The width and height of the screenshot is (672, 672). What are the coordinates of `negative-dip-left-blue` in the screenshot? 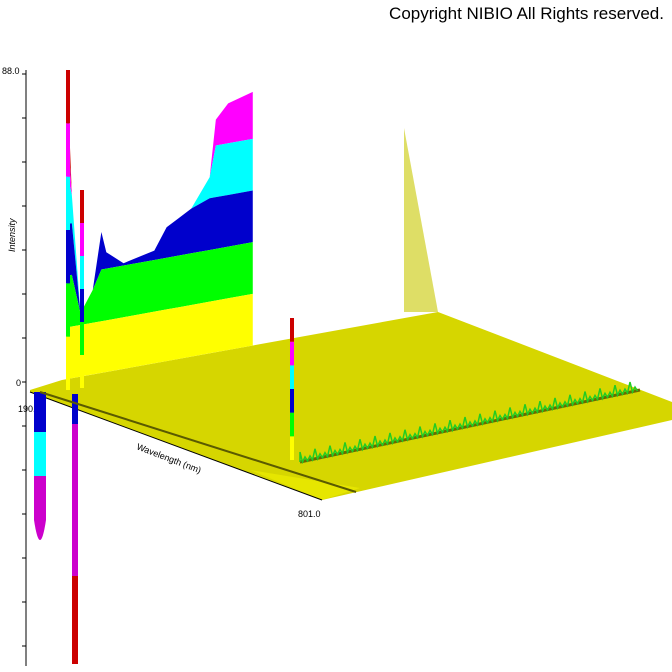 It's located at (40, 412).